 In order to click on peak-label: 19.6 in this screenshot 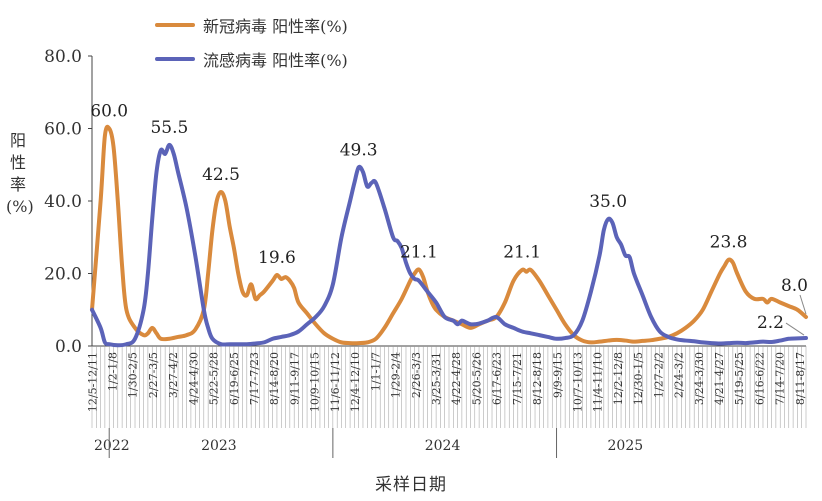, I will do `click(277, 258)`.